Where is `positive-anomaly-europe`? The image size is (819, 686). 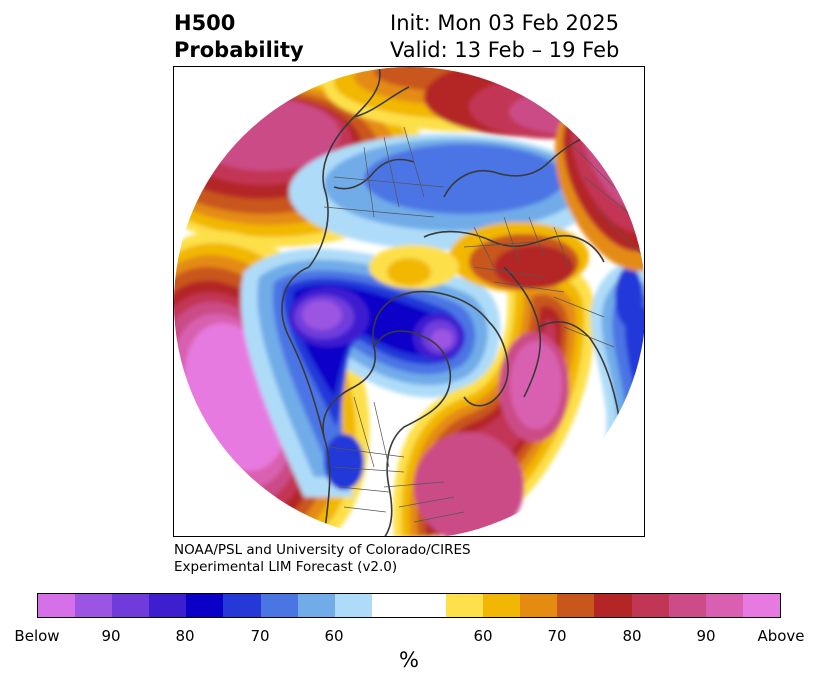
positive-anomaly-europe is located at coordinates (479, 257).